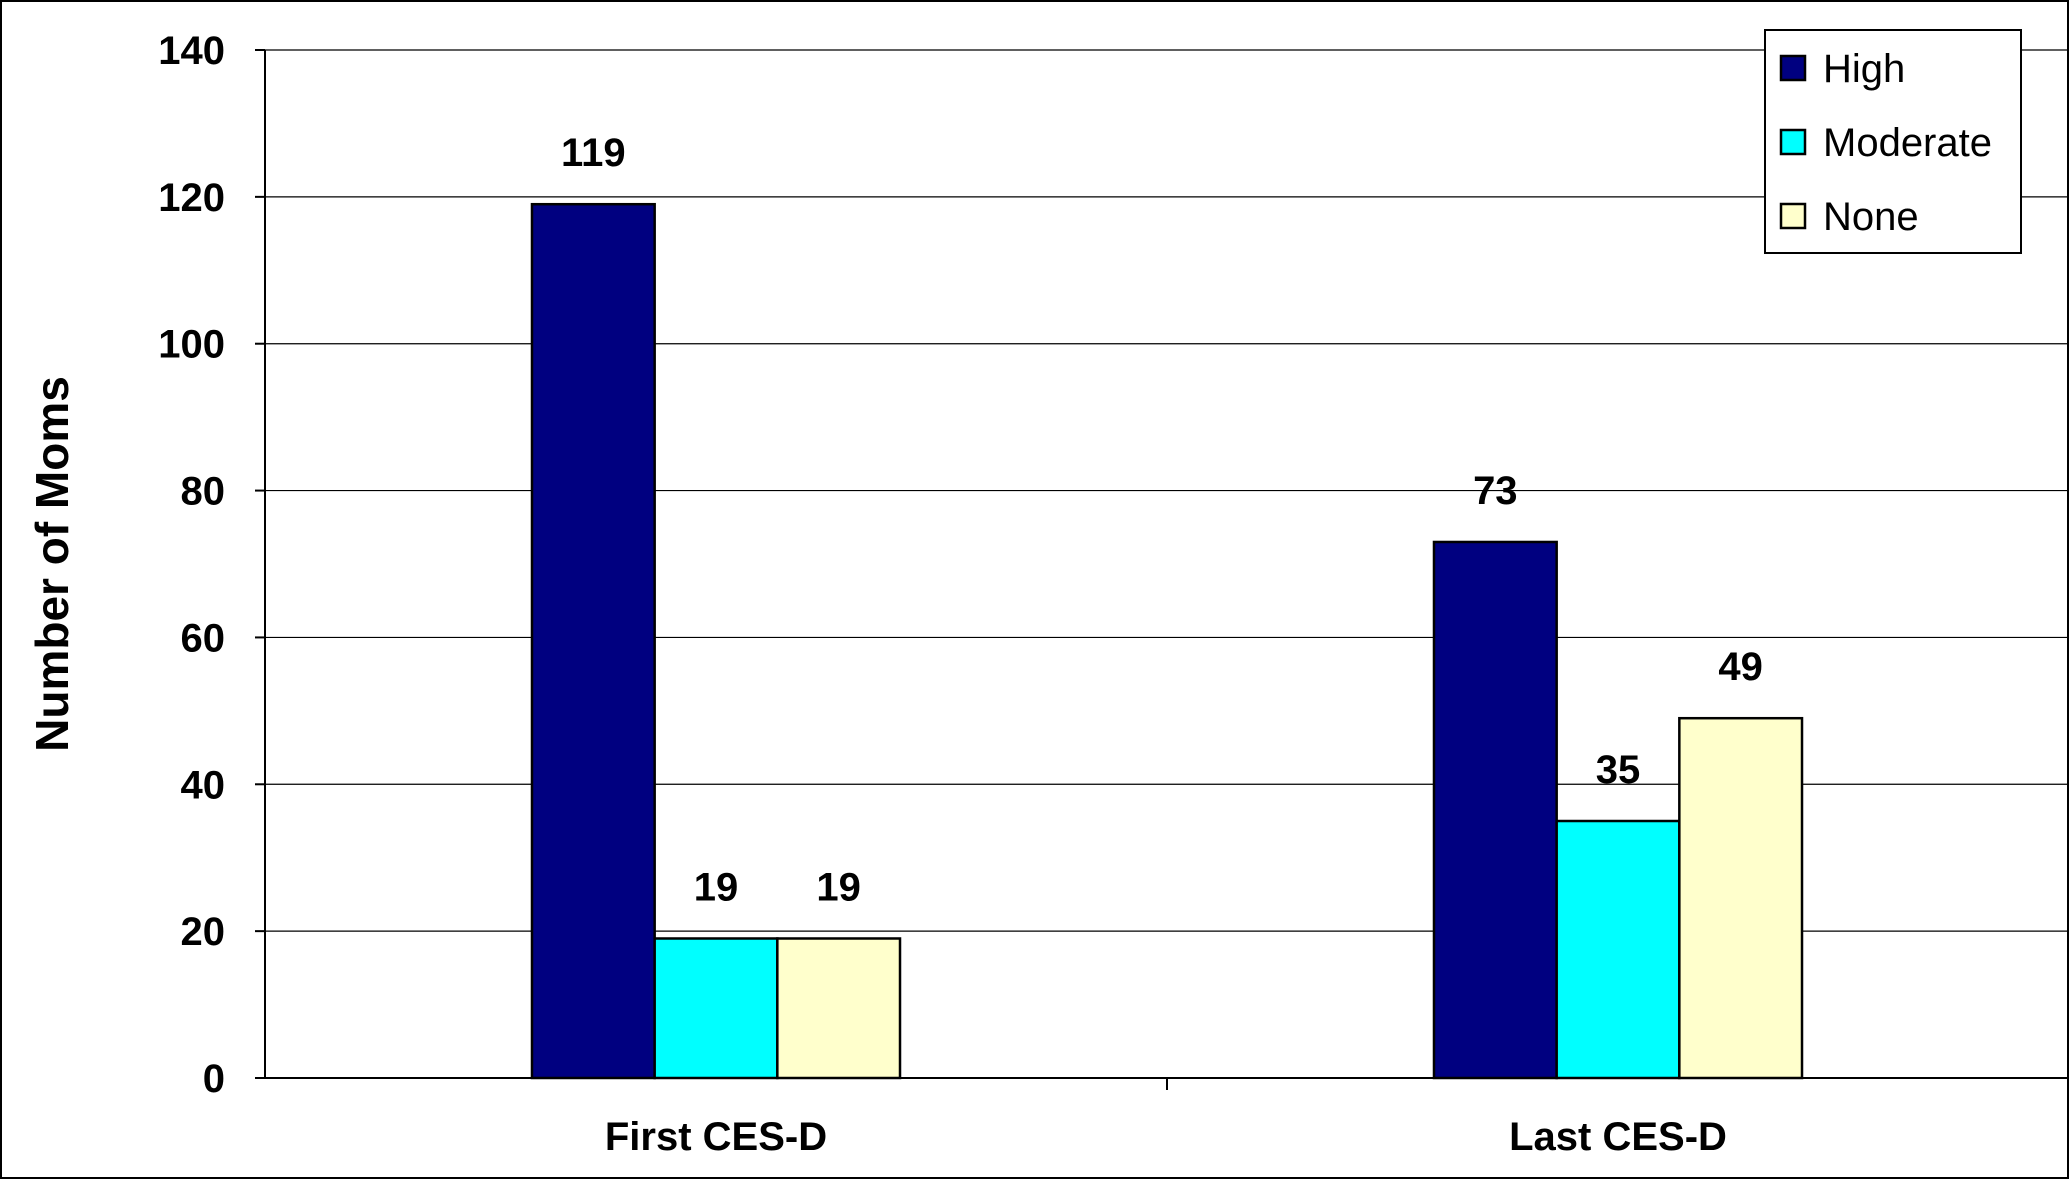  What do you see at coordinates (191, 198) in the screenshot?
I see `y-tick-label: 120` at bounding box center [191, 198].